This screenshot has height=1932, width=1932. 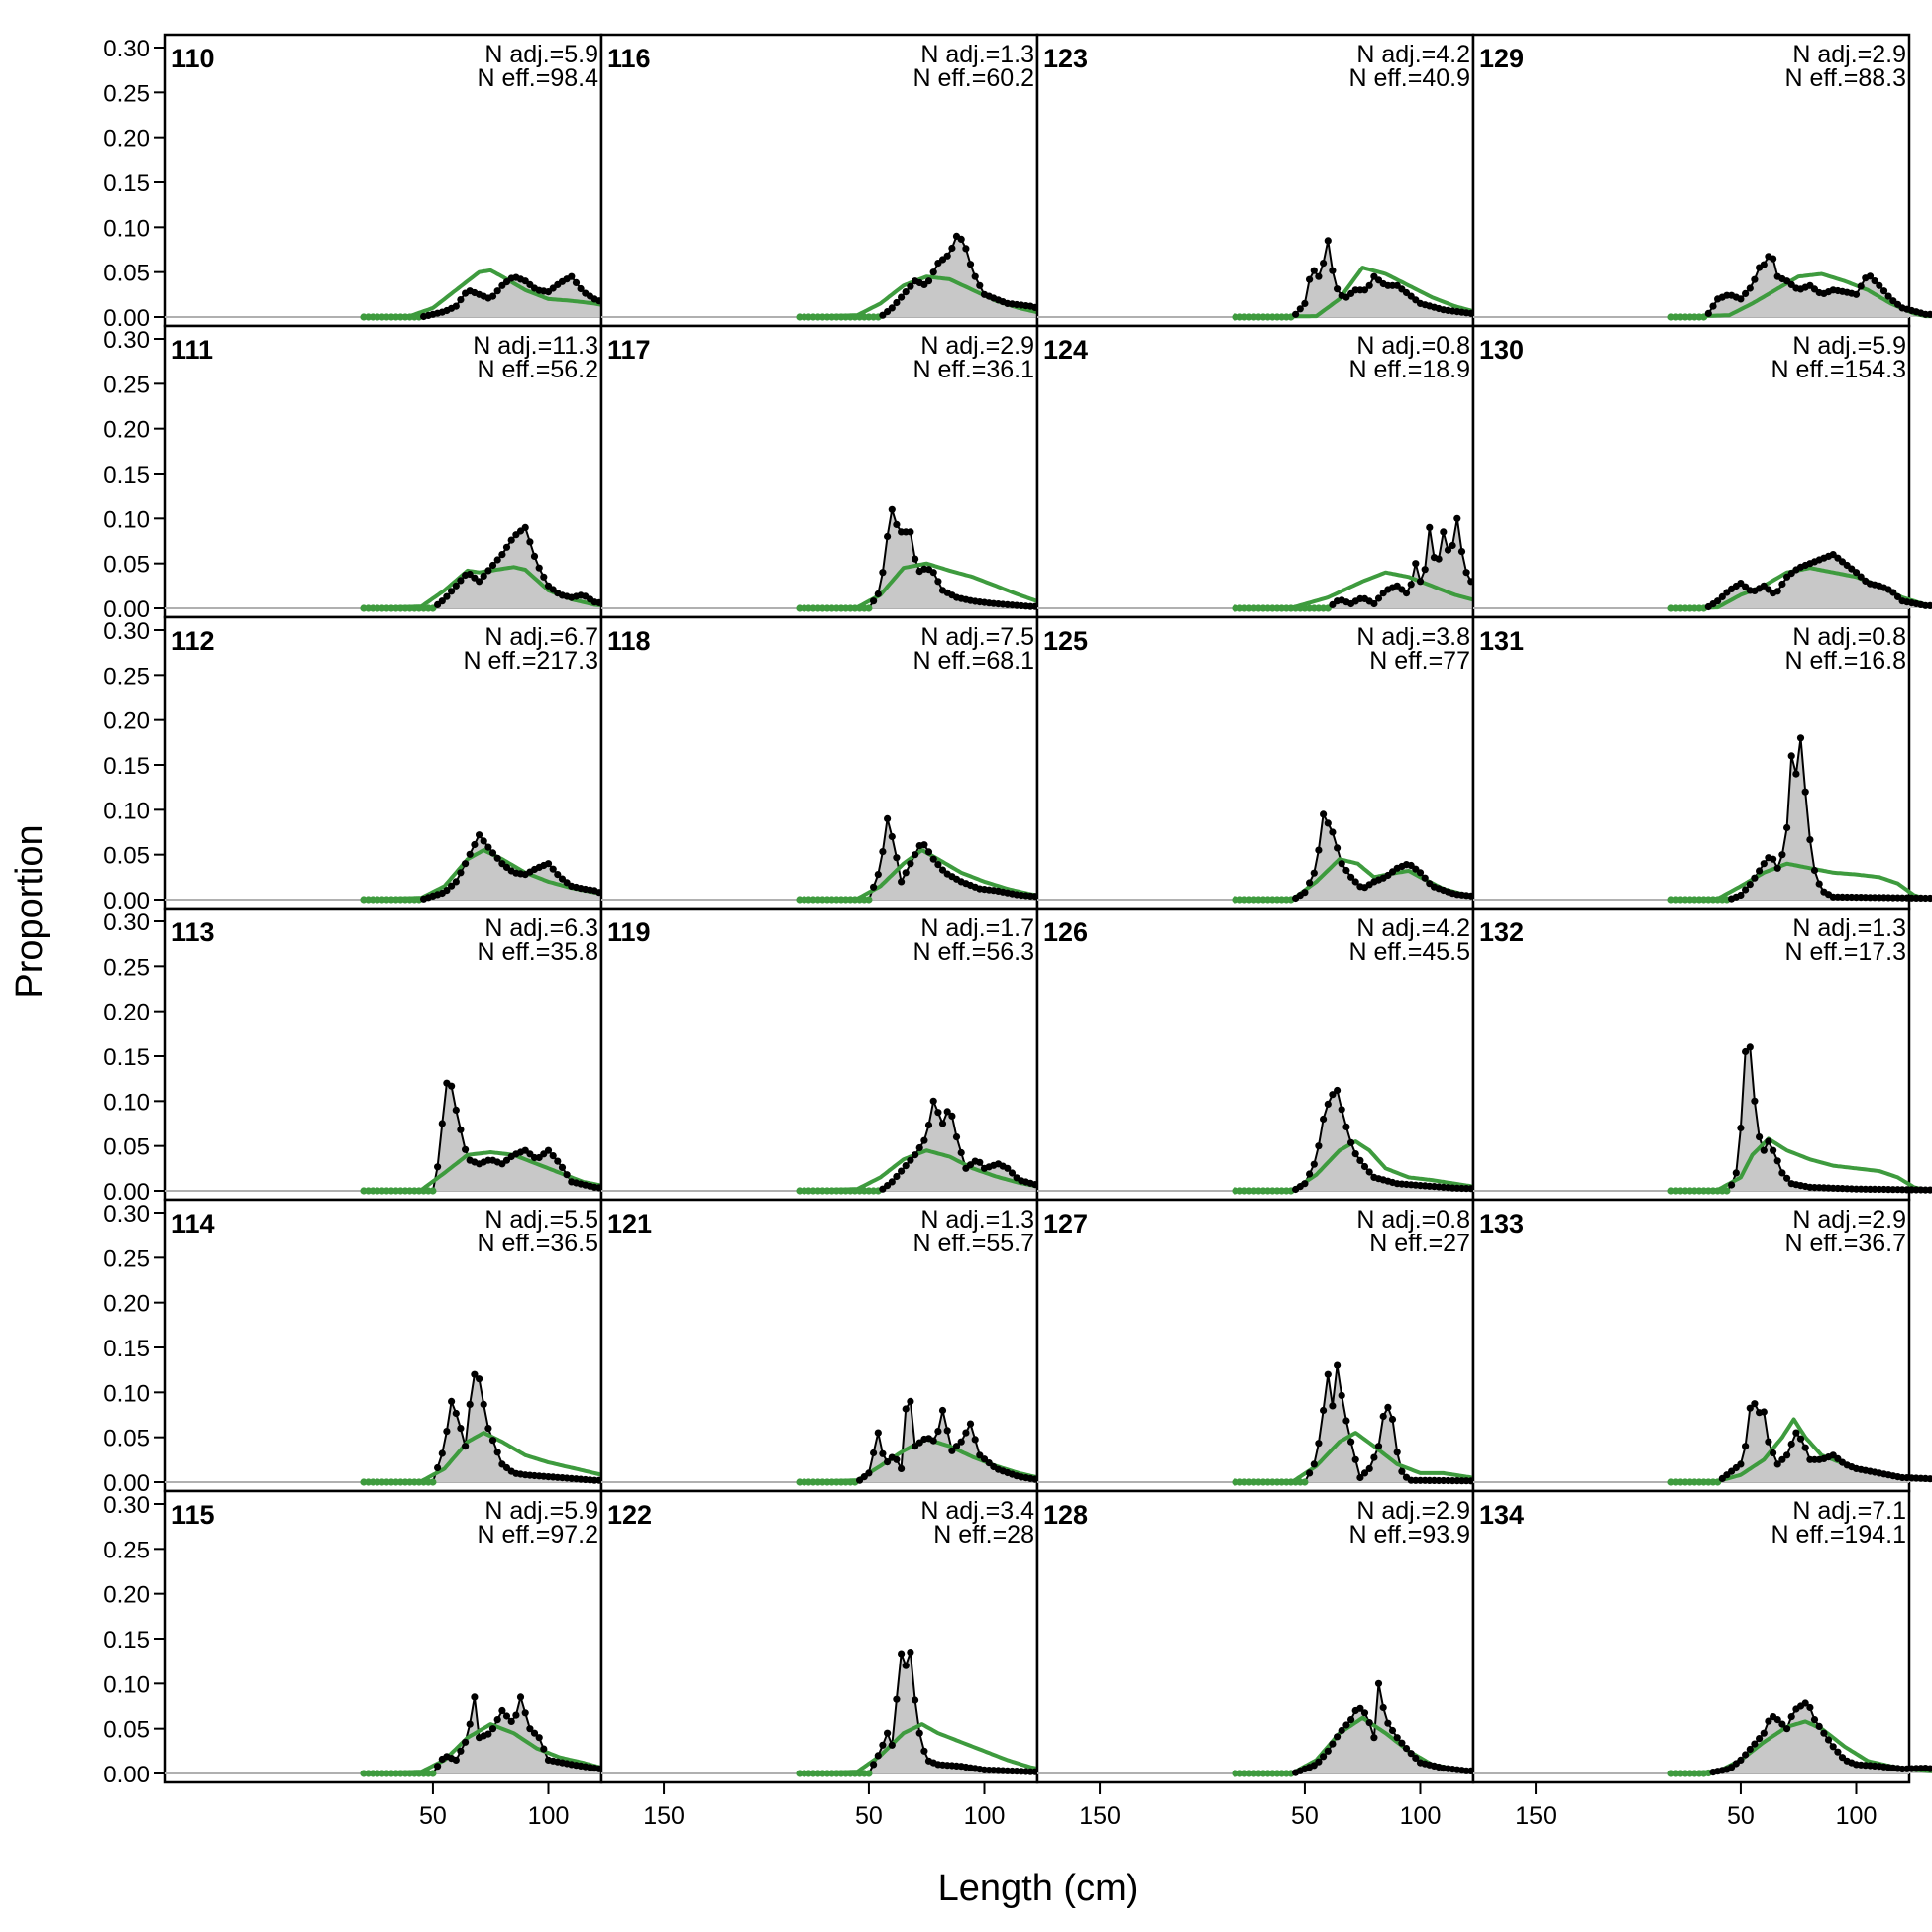 What do you see at coordinates (977, 1511) in the screenshot?
I see `n-adj-label: N adj.=3.4` at bounding box center [977, 1511].